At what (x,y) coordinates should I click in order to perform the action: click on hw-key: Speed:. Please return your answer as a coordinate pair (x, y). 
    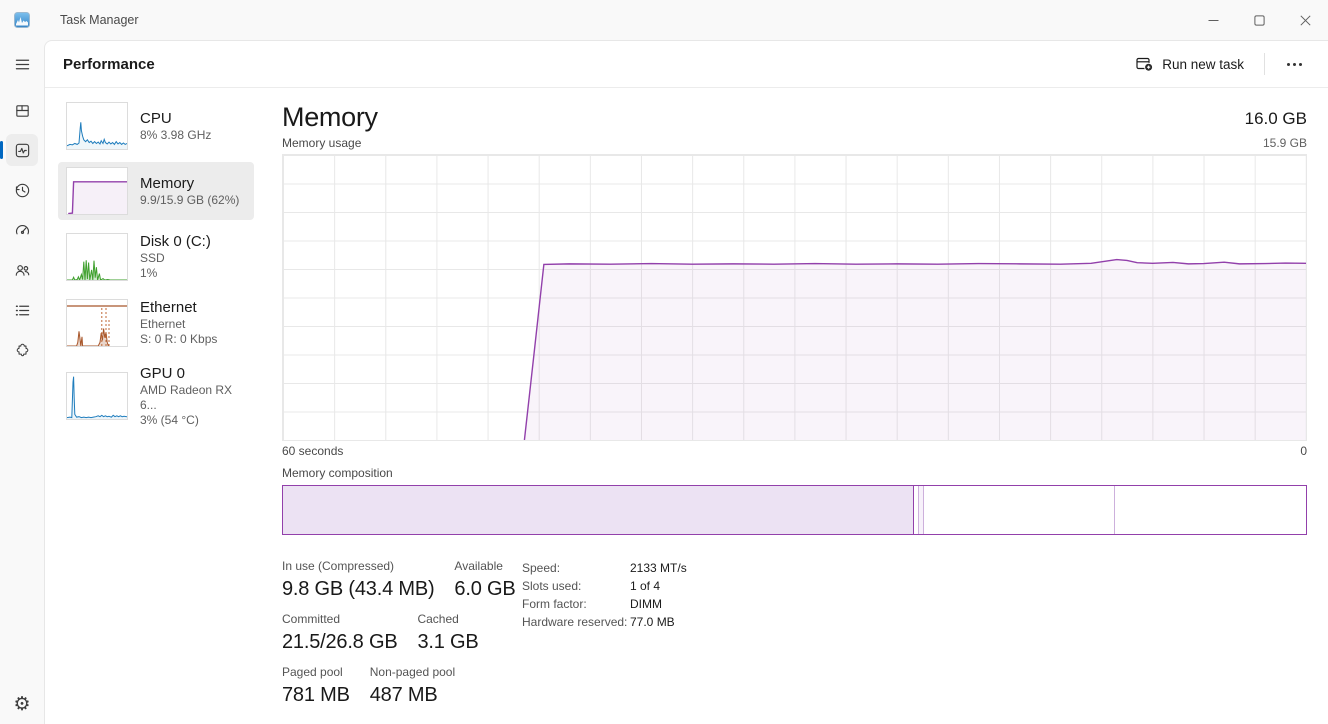
    Looking at the image, I should click on (541, 568).